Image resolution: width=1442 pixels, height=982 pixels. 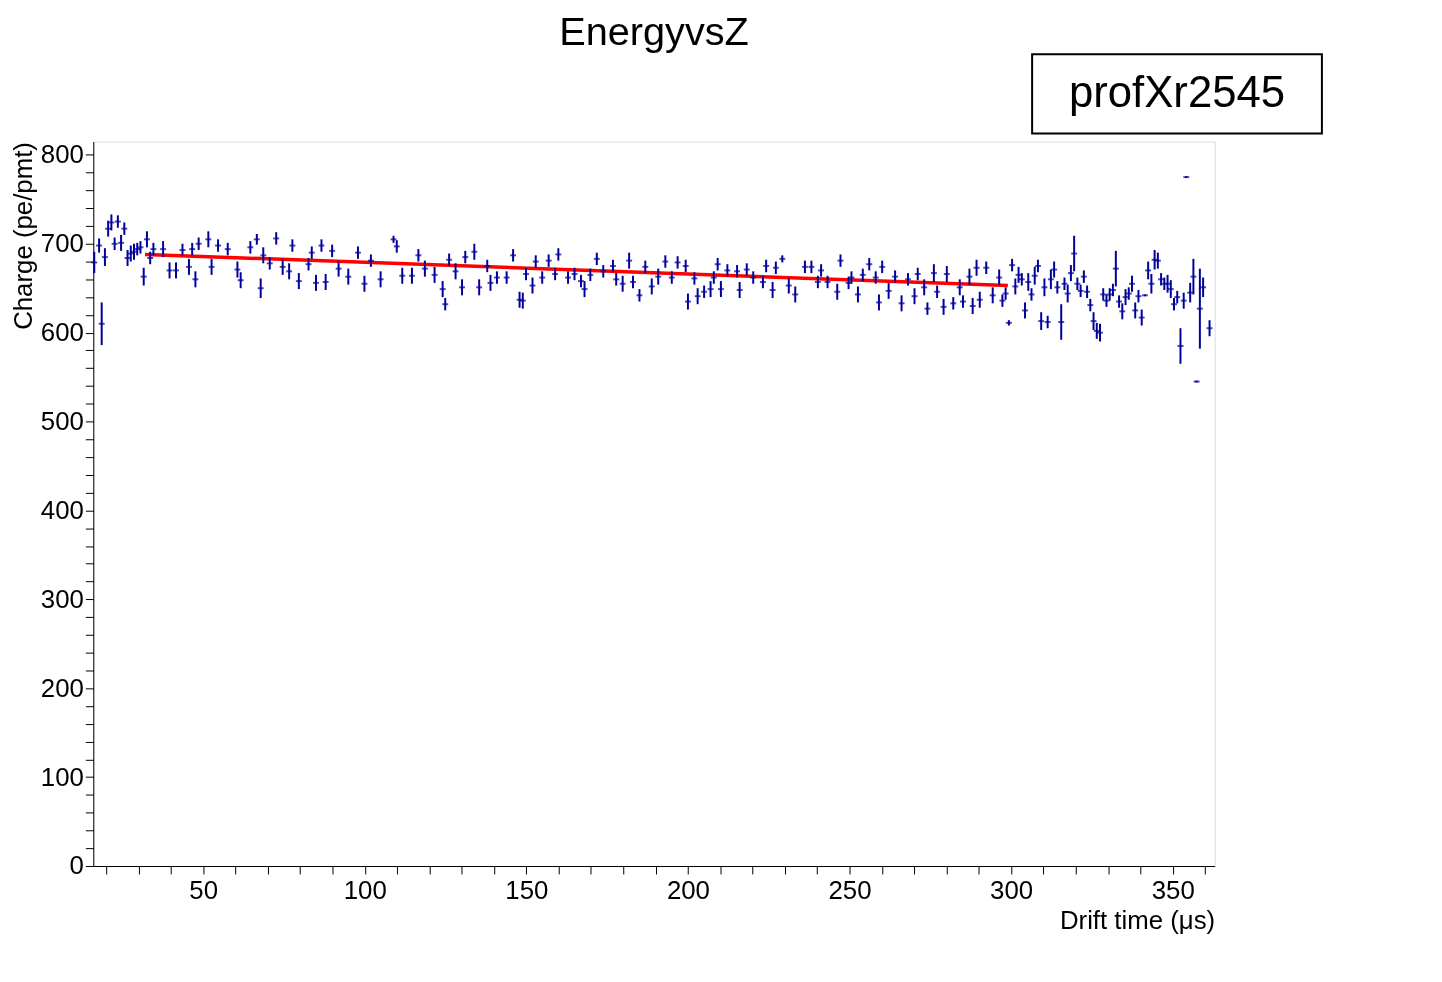 What do you see at coordinates (62, 776) in the screenshot?
I see `y-tick-label: 100` at bounding box center [62, 776].